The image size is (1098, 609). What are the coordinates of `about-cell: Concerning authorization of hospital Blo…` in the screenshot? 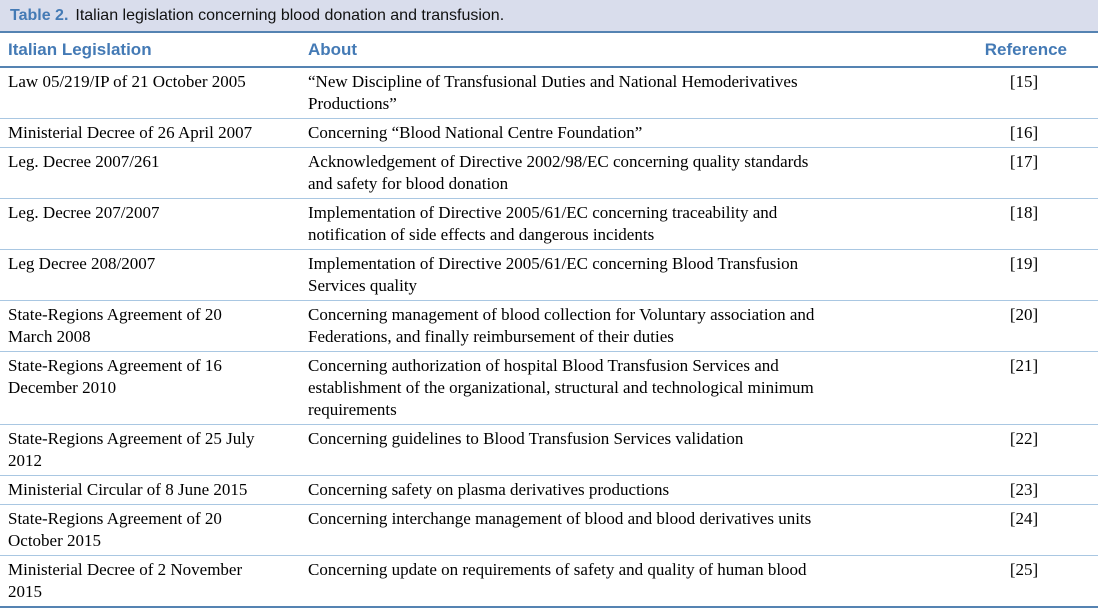 It's located at (629, 388).